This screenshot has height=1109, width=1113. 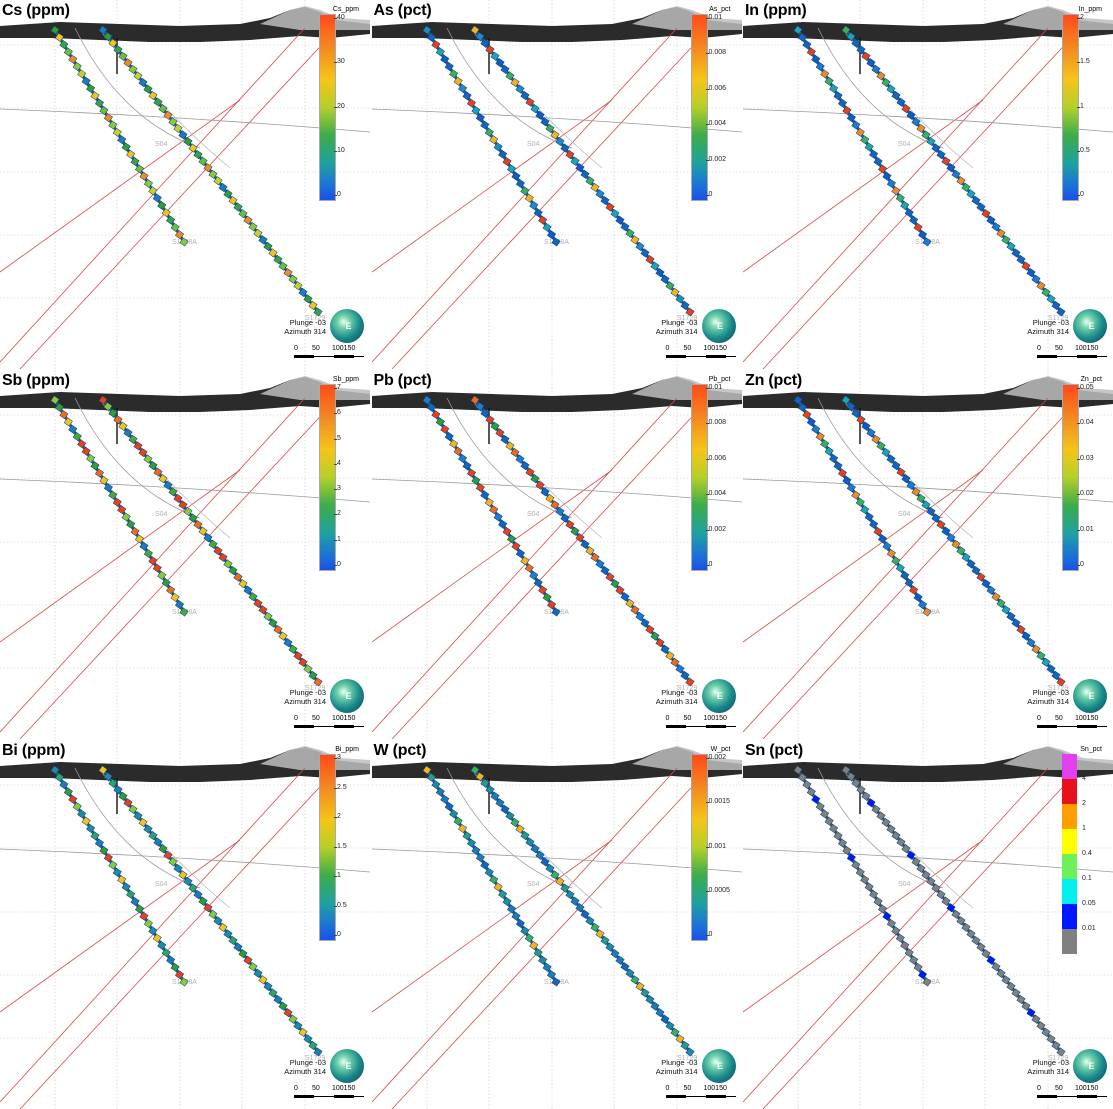 I want to click on drillhole-S1729, so click(x=582, y=911).